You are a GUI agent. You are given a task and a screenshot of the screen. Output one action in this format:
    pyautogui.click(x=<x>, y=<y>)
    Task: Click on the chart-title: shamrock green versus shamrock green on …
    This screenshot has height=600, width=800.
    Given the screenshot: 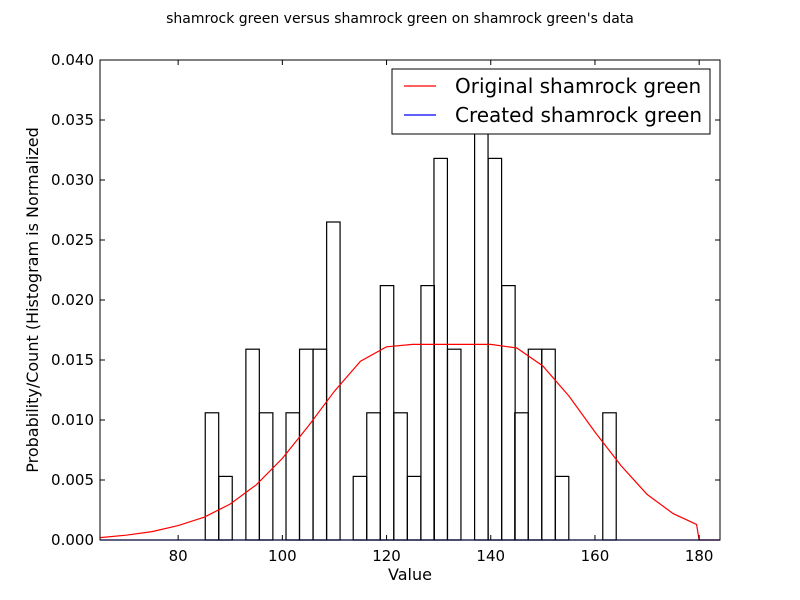 What is the action you would take?
    pyautogui.click(x=400, y=19)
    